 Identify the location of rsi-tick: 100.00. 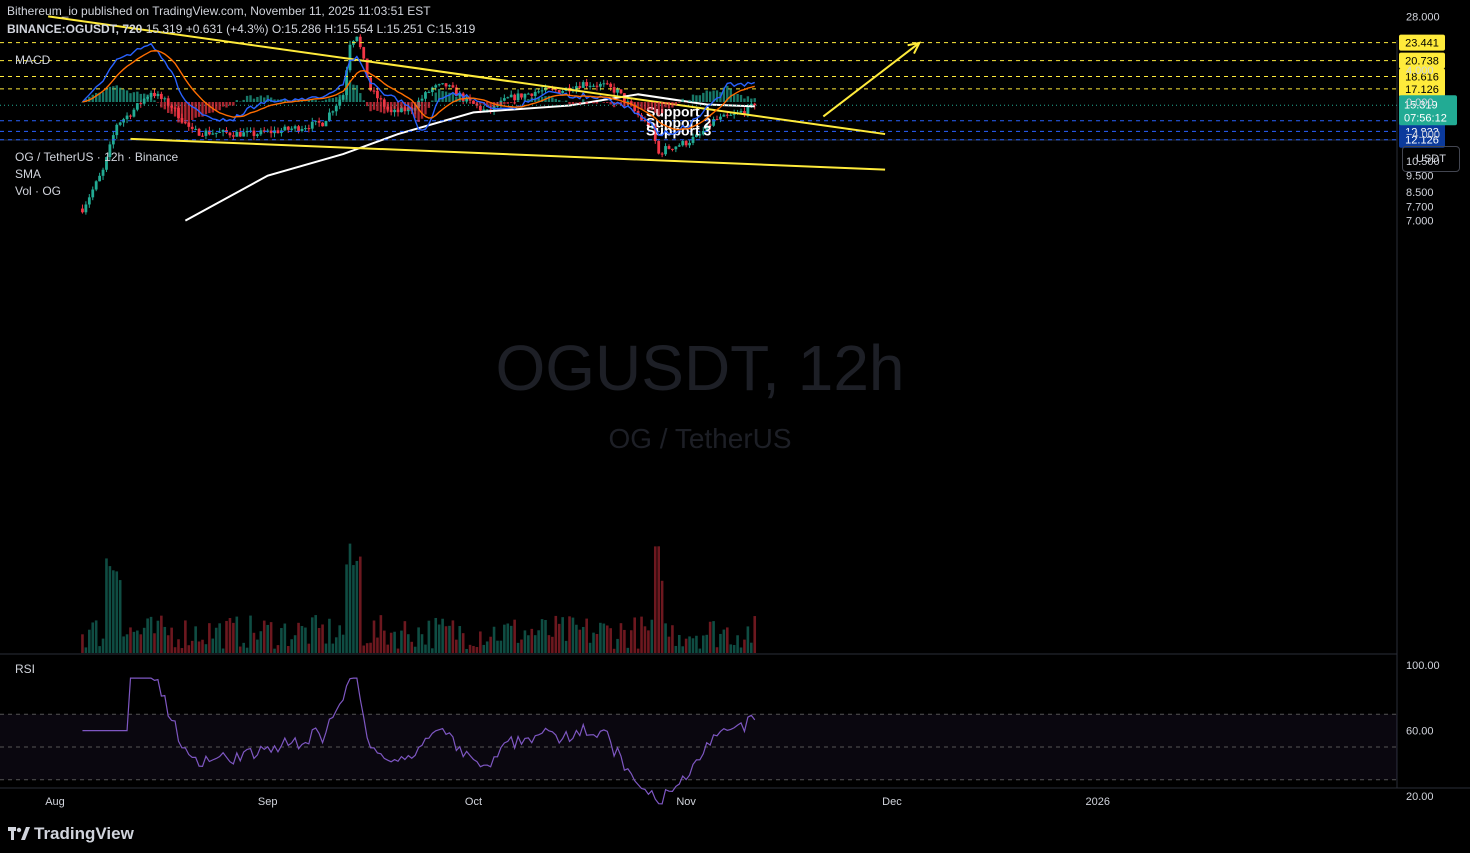
(1423, 666).